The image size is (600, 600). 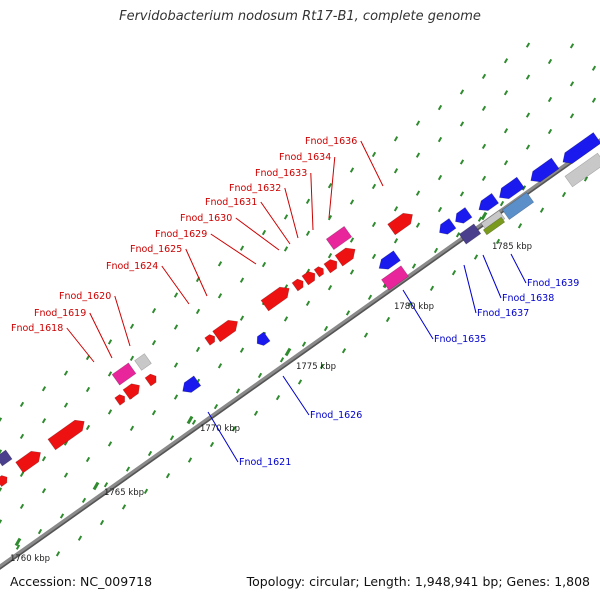 What do you see at coordinates (336, 415) in the screenshot?
I see `gene-label-reverse: Fnod_1626` at bounding box center [336, 415].